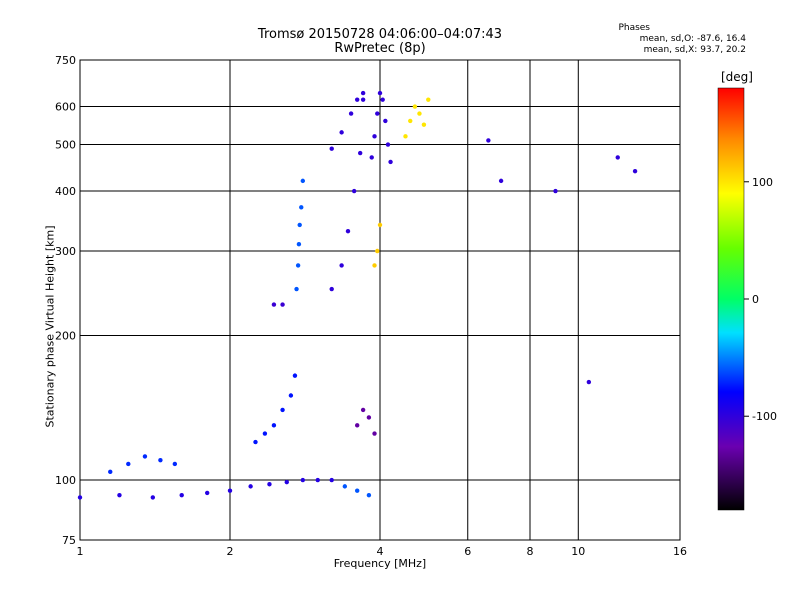  What do you see at coordinates (680, 551) in the screenshot?
I see `x-tick-label: 16` at bounding box center [680, 551].